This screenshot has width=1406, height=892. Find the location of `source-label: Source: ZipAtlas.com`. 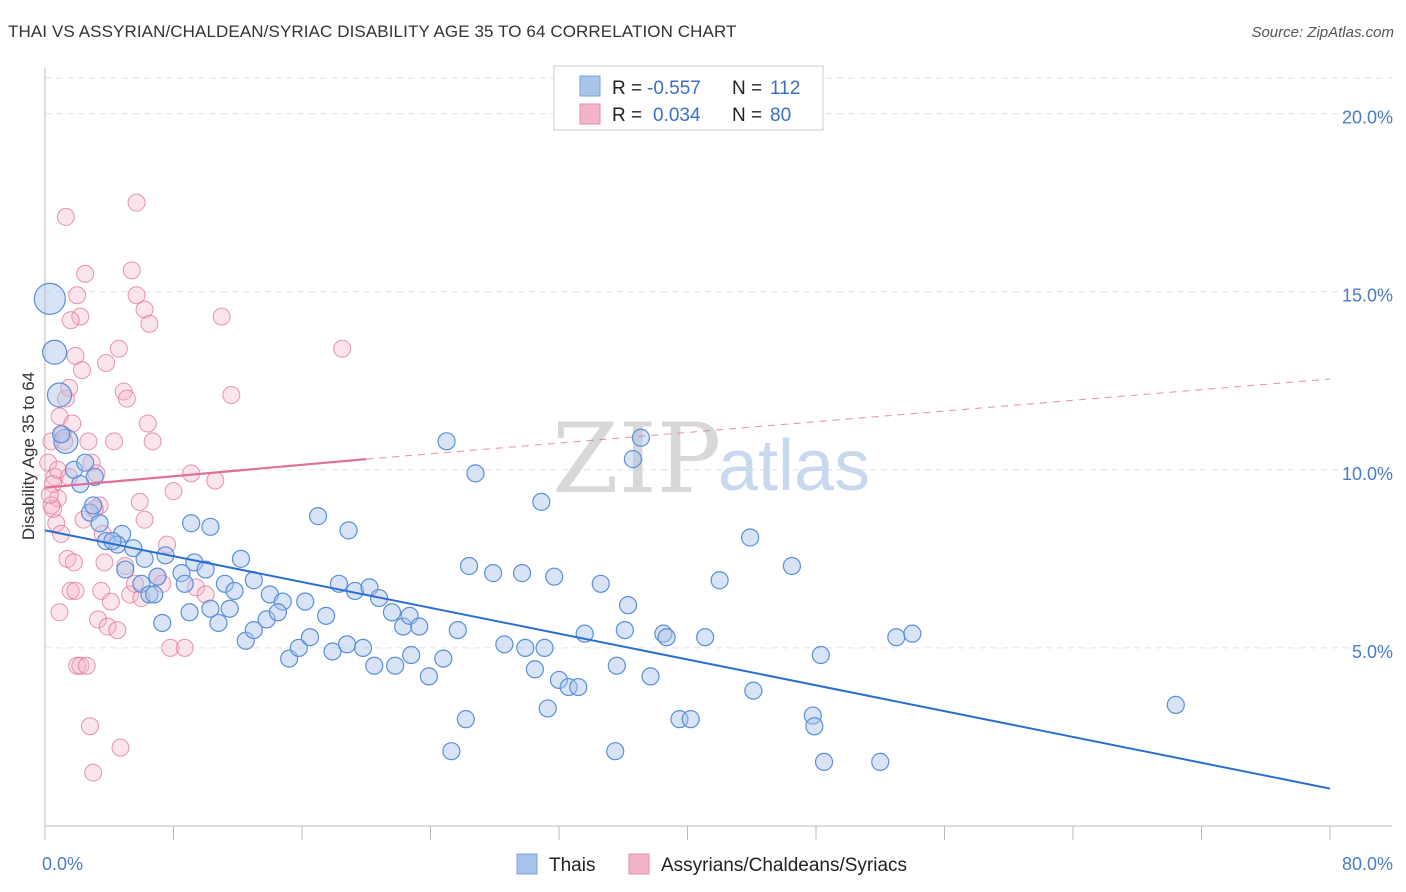

source-label: Source: ZipAtlas.com is located at coordinates (1322, 32).